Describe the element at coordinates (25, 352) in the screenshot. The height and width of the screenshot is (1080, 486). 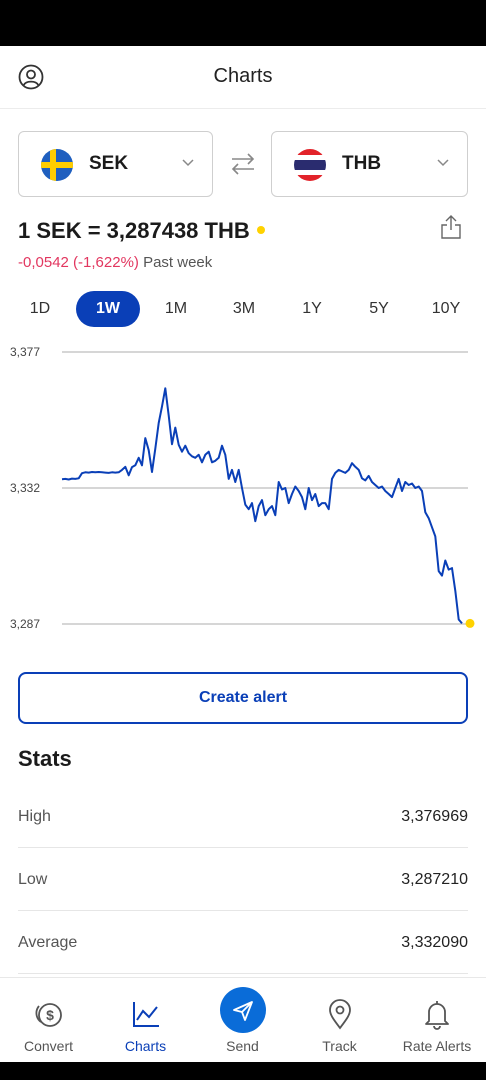
I see `y-tick-label: 3,377` at that location.